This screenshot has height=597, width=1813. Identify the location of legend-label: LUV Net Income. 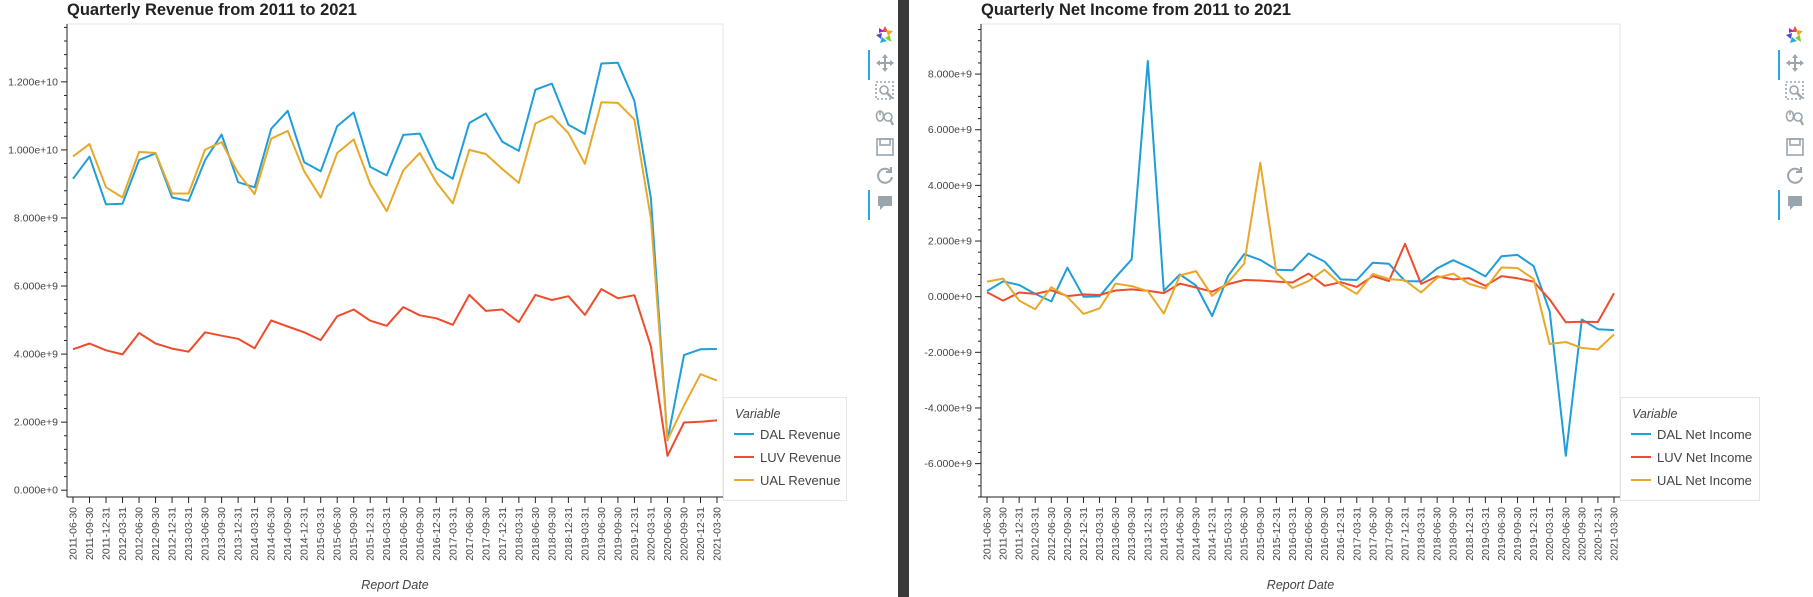
(1705, 457).